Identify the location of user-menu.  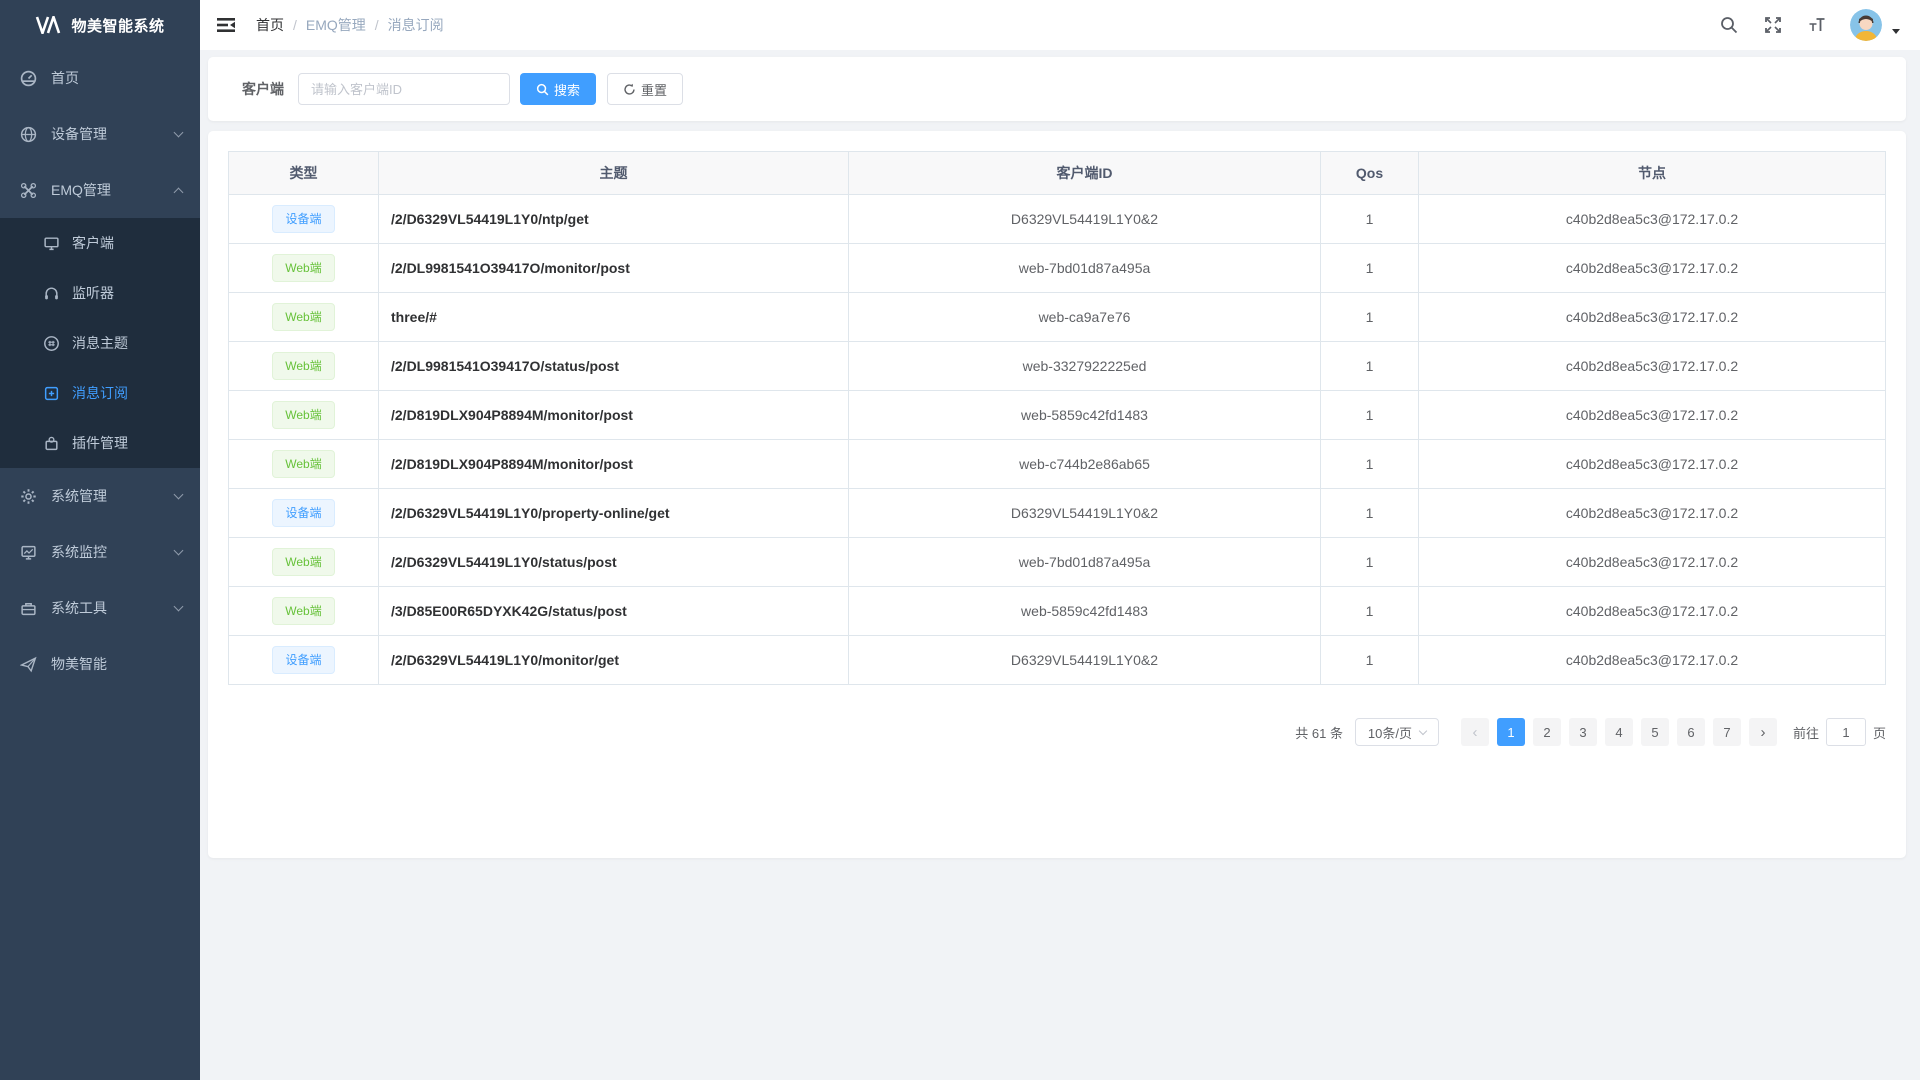
(1875, 25).